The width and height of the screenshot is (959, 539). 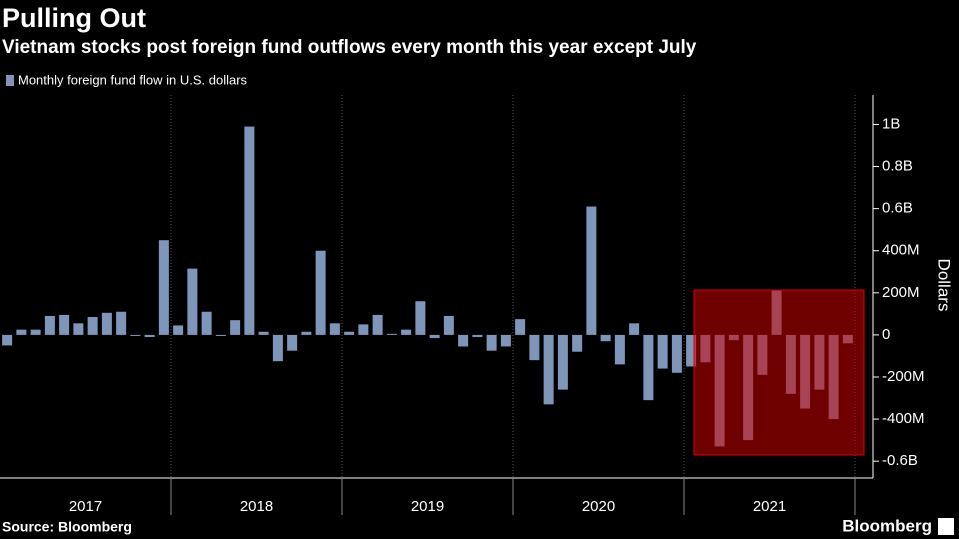 I want to click on y-tick-label: -0.6B, so click(x=900, y=460).